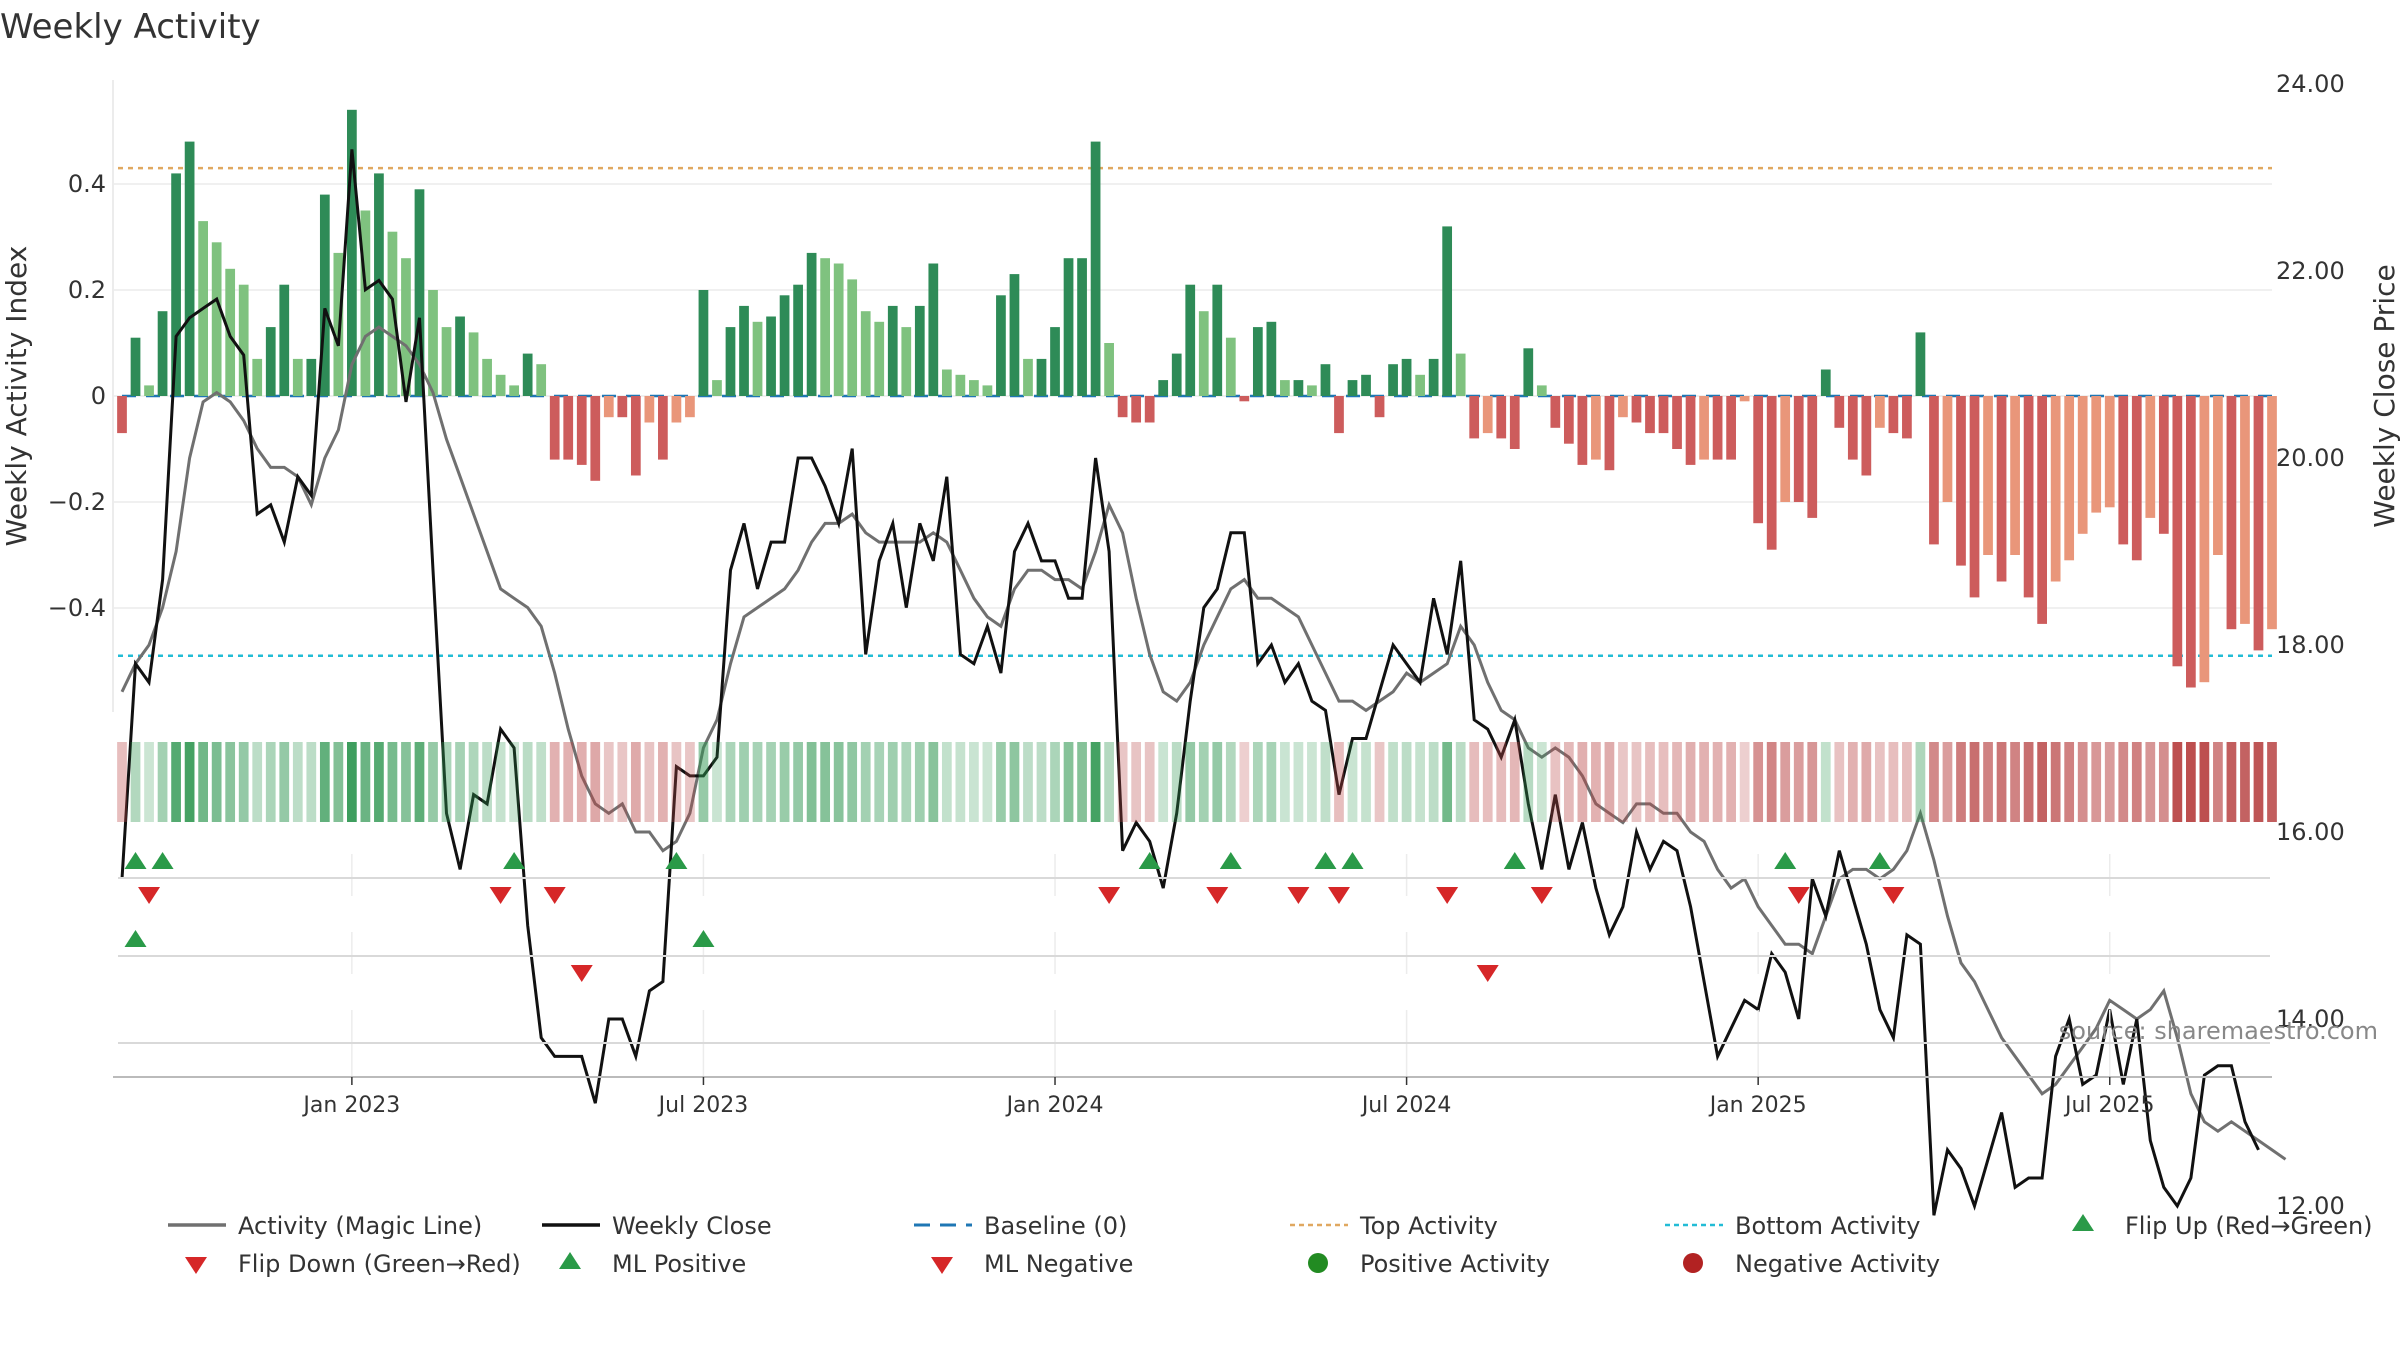 This screenshot has height=1350, width=2400. What do you see at coordinates (1428, 1226) in the screenshot?
I see `legend-label: Top Activity` at bounding box center [1428, 1226].